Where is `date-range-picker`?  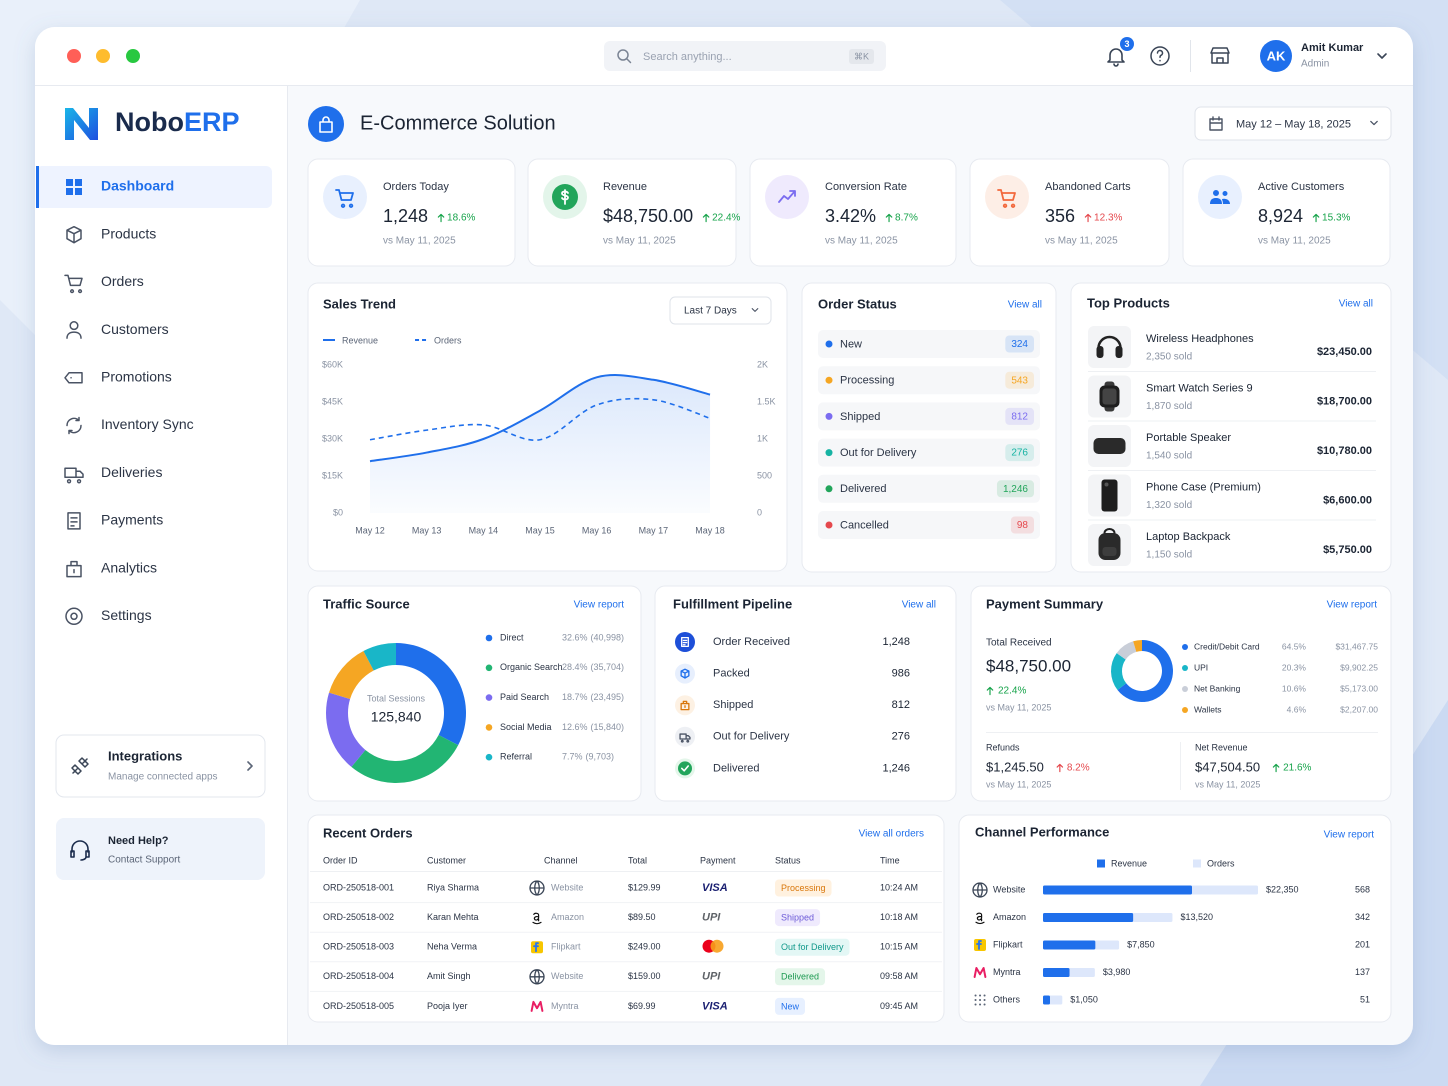 date-range-picker is located at coordinates (1293, 123).